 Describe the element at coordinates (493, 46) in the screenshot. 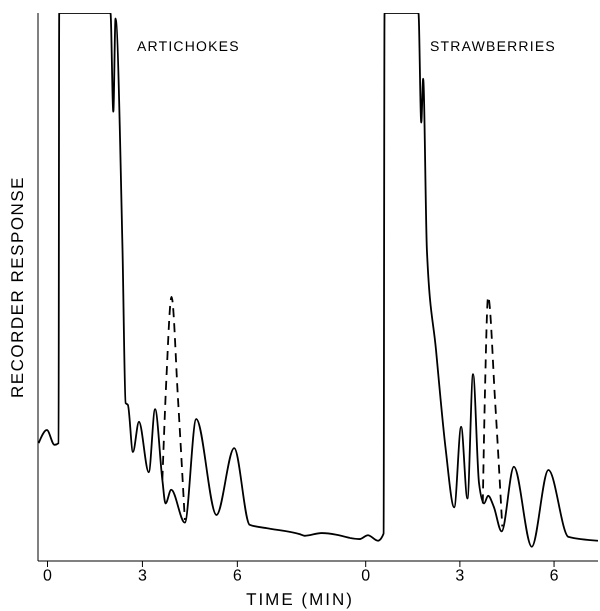

I see `text: STRAWBERRIES` at that location.